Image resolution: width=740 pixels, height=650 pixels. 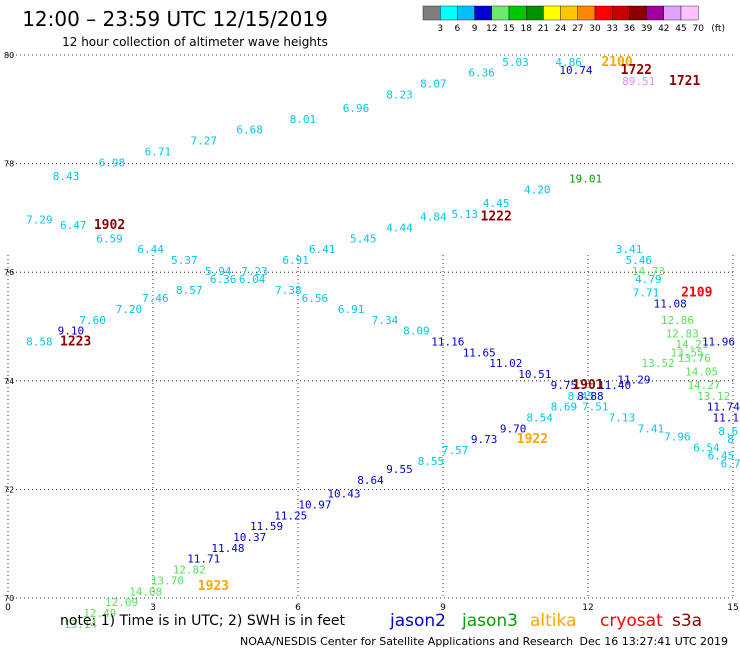 What do you see at coordinates (314, 504) in the screenshot?
I see `wave-height-label: 10.97` at bounding box center [314, 504].